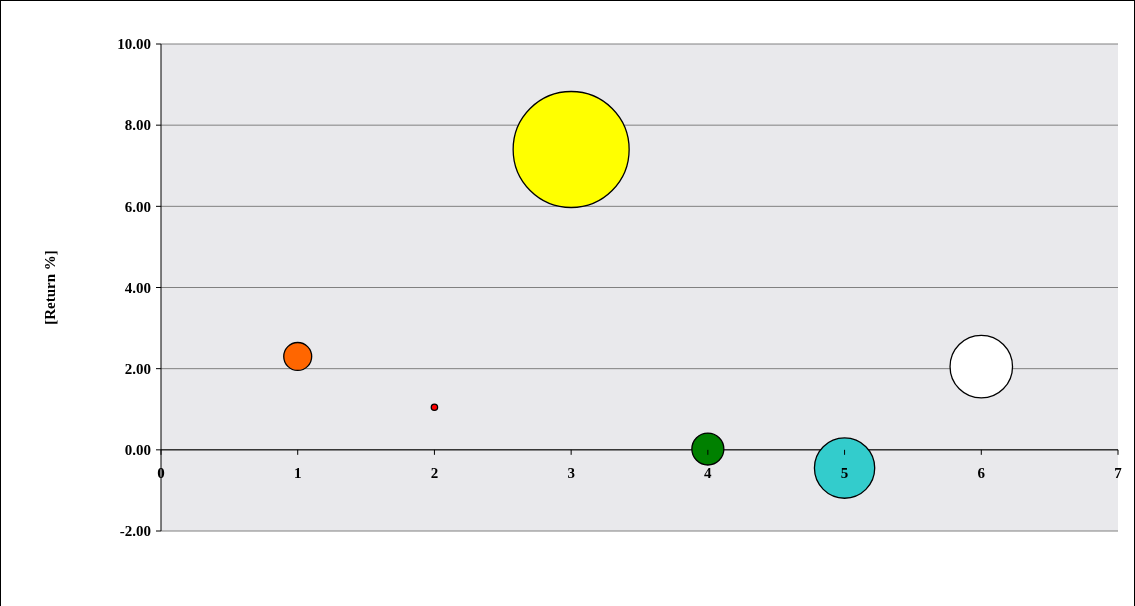 Image resolution: width=1135 pixels, height=606 pixels. What do you see at coordinates (844, 472) in the screenshot?
I see `x-tick-label: 5` at bounding box center [844, 472].